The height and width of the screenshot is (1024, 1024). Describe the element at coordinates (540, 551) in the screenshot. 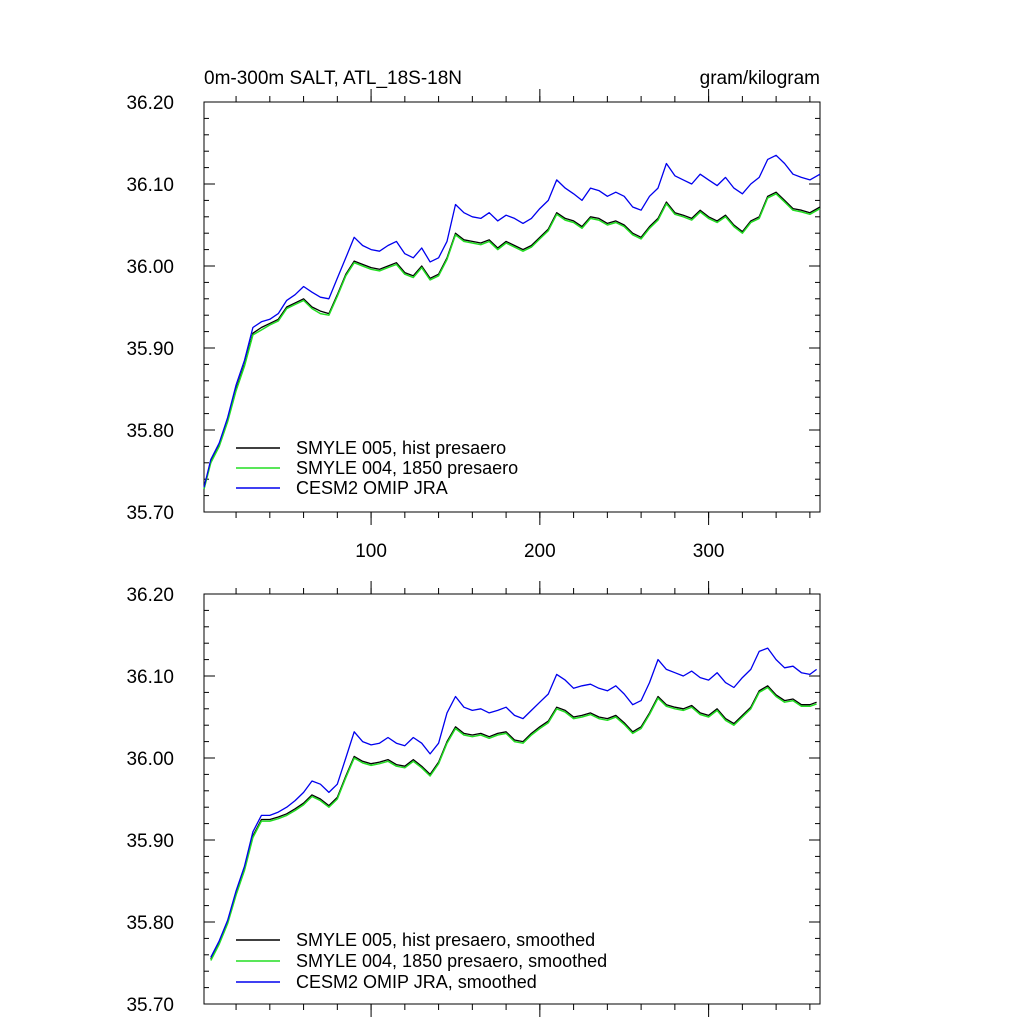

I see `x-tick-label: 200` at that location.